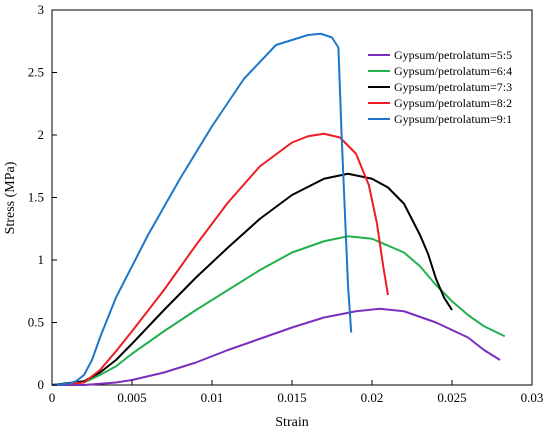 This screenshot has width=550, height=433. I want to click on legend-entry: Gypsum/petrolatum=6:4, so click(453, 71).